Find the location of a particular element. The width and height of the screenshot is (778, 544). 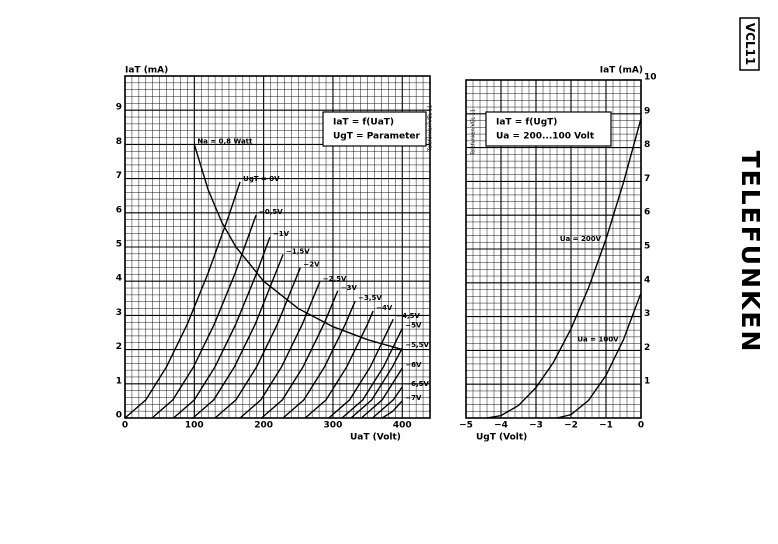

x-axis-label: UgT (Volt) is located at coordinates (501, 438).